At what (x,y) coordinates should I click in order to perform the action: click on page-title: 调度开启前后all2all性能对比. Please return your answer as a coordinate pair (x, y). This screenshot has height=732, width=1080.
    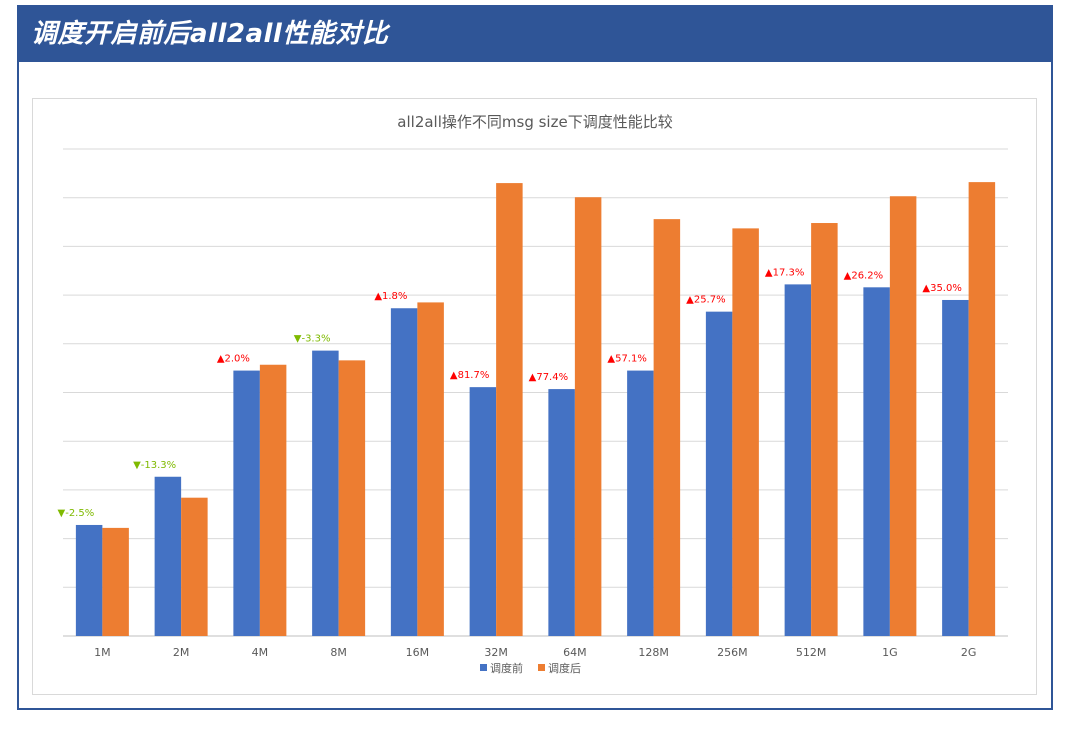
    Looking at the image, I should click on (535, 34).